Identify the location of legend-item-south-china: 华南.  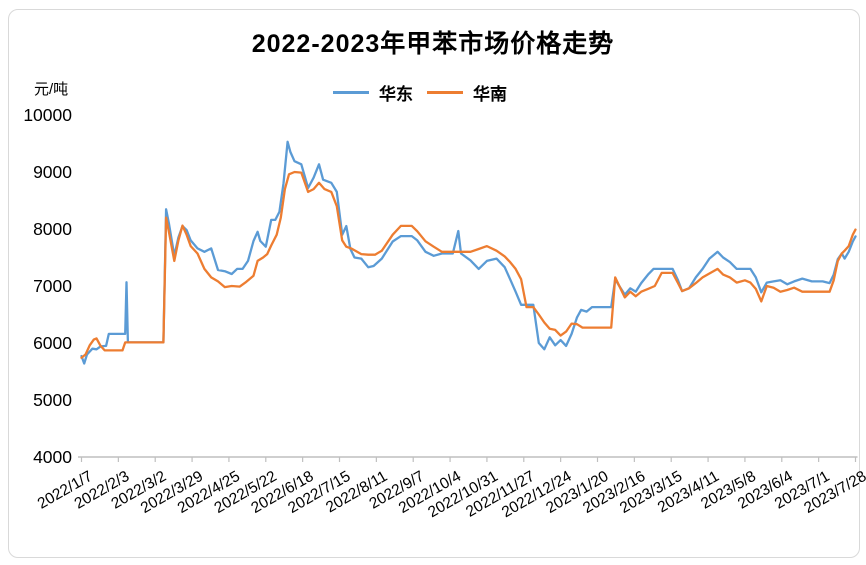
(467, 92).